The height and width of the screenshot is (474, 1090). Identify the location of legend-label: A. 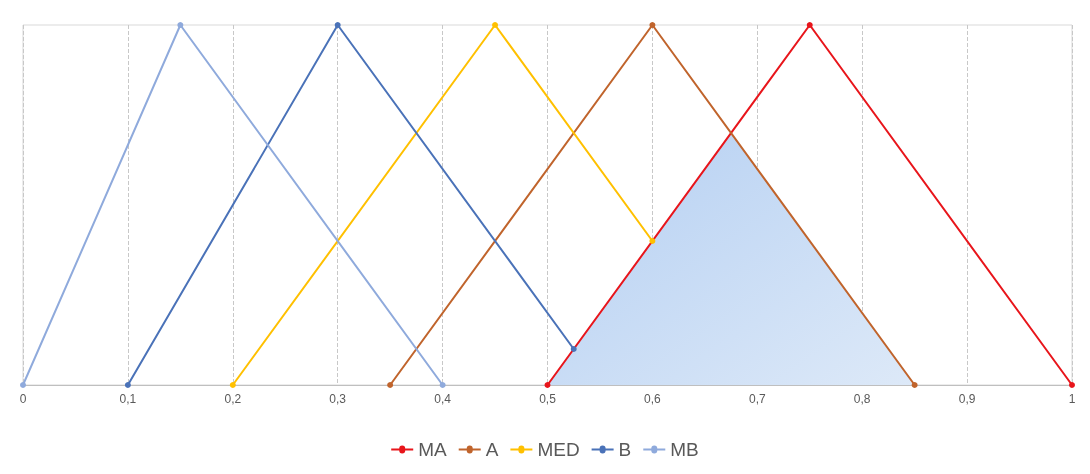
(492, 449).